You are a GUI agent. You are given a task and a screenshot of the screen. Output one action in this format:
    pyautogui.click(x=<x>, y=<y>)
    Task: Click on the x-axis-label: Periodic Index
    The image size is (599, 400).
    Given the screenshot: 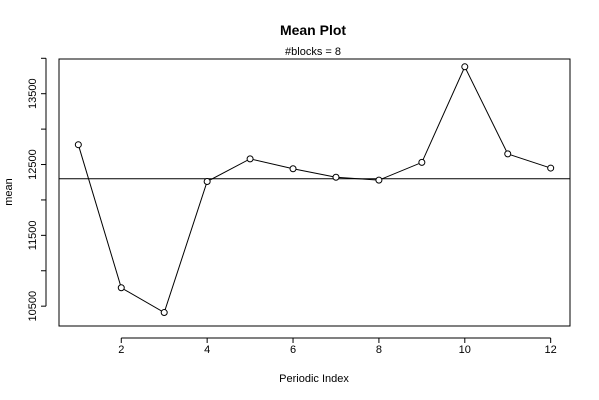 What is the action you would take?
    pyautogui.click(x=314, y=379)
    